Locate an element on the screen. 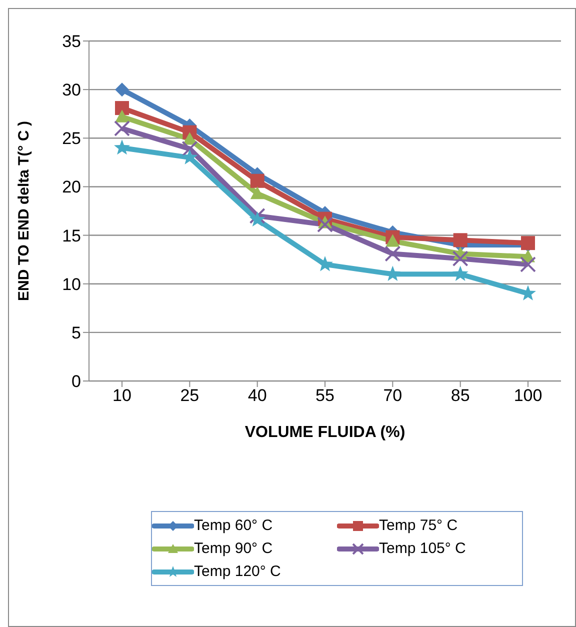 The image size is (576, 627). y-tick-label: 30 is located at coordinates (71, 90).